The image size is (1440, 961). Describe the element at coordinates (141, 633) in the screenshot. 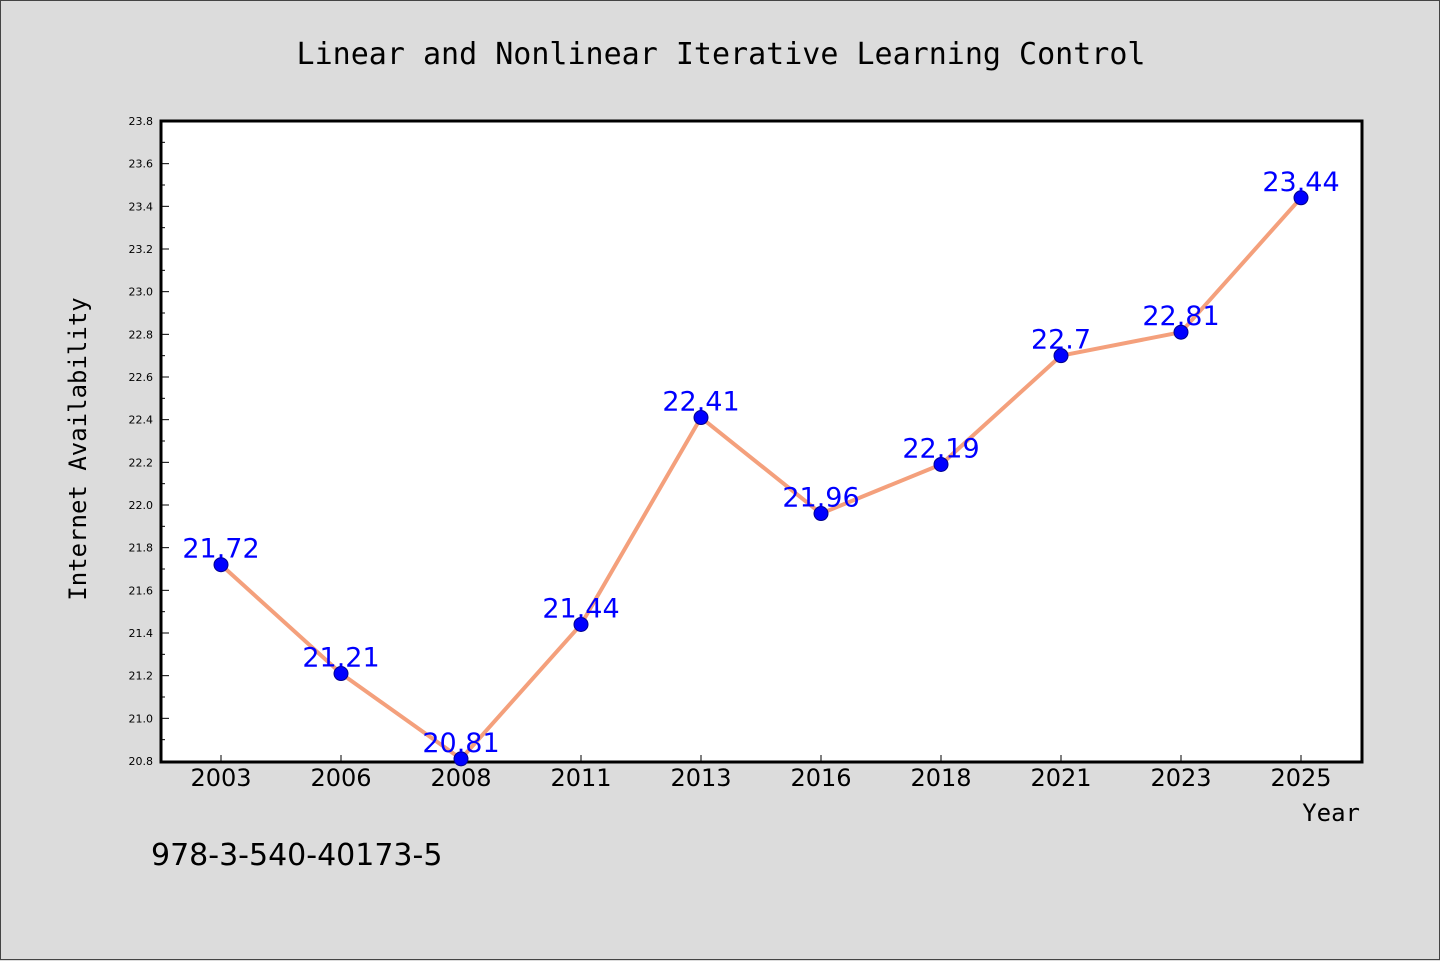

I see `y-tick-label: 21.4` at that location.